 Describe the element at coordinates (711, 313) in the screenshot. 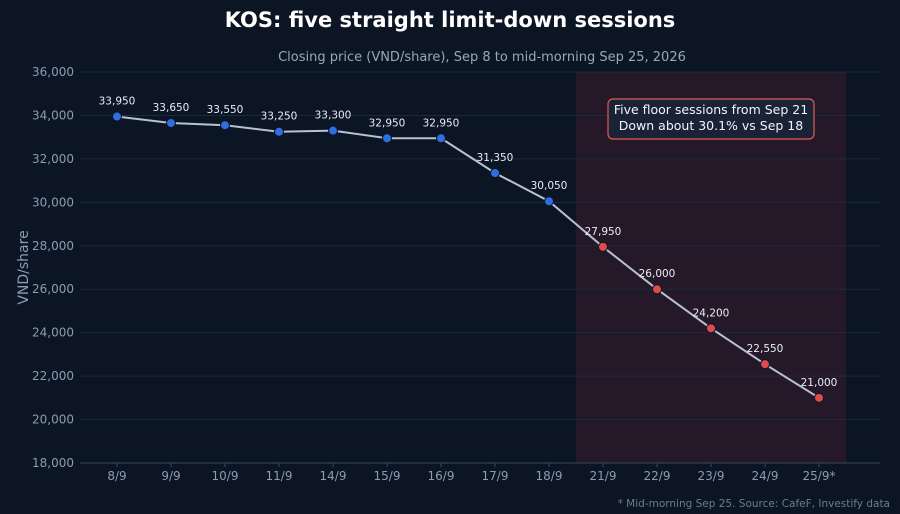

I see `data-label: 24,200` at that location.